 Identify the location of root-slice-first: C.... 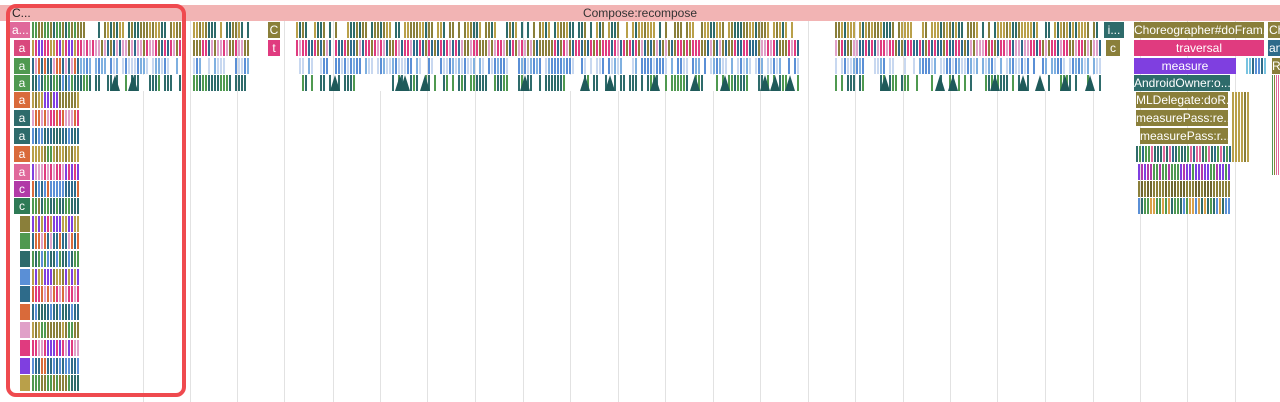
(21, 13).